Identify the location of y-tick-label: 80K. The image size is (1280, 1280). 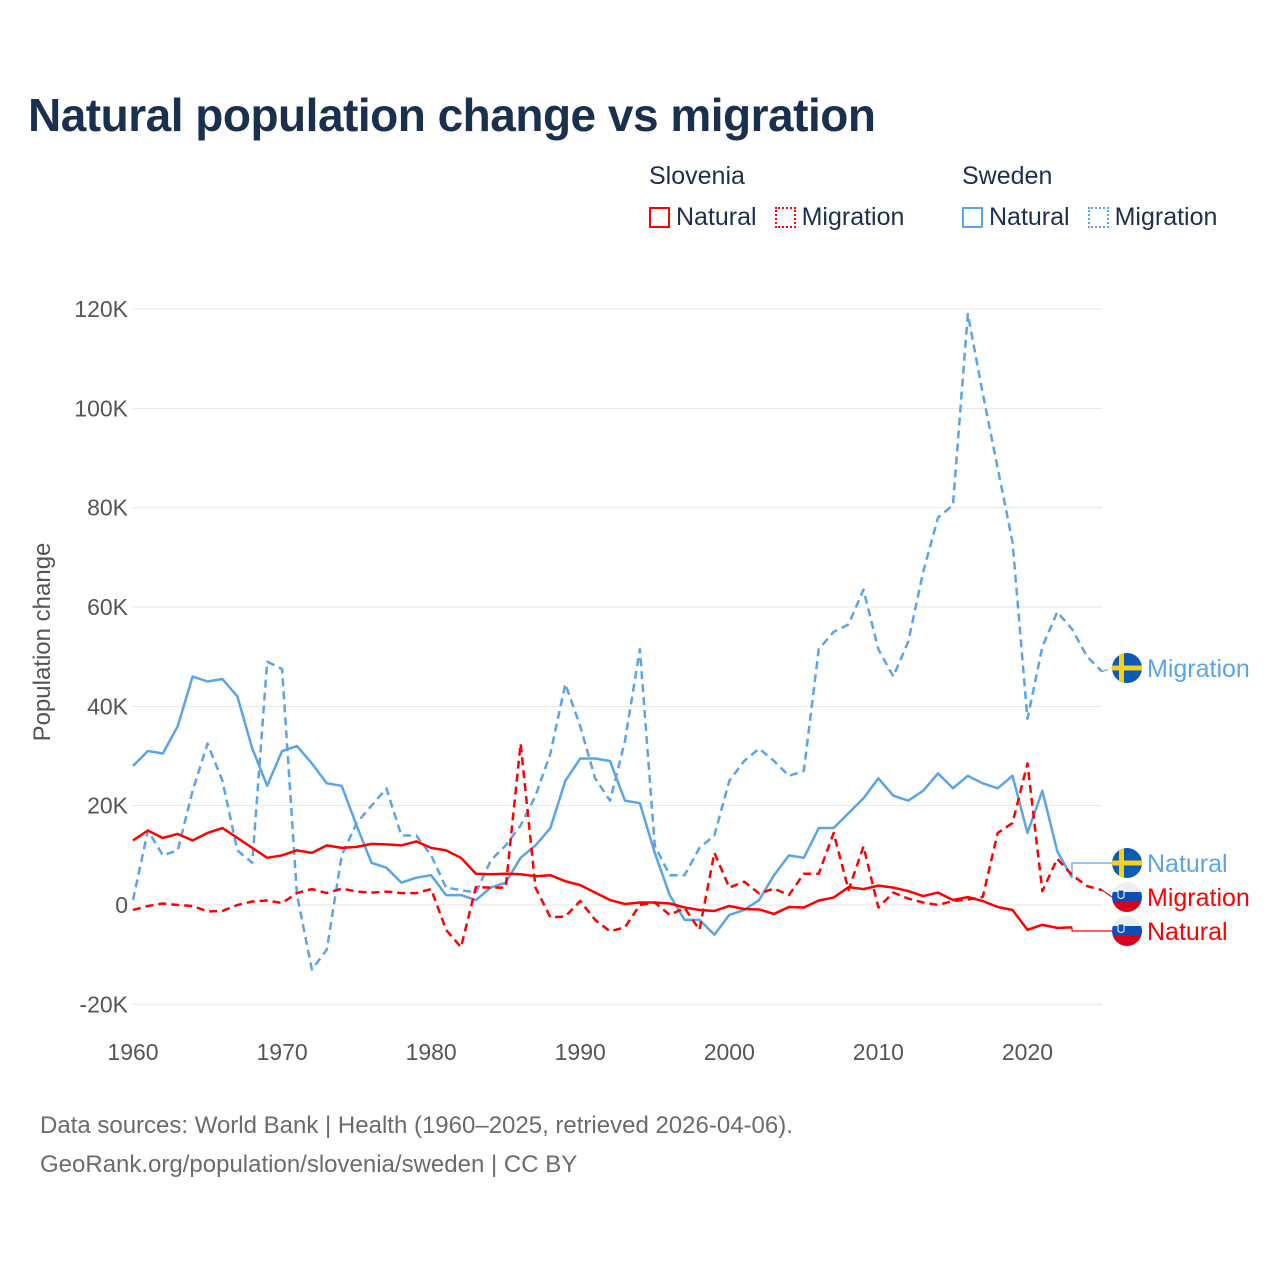
(108, 508).